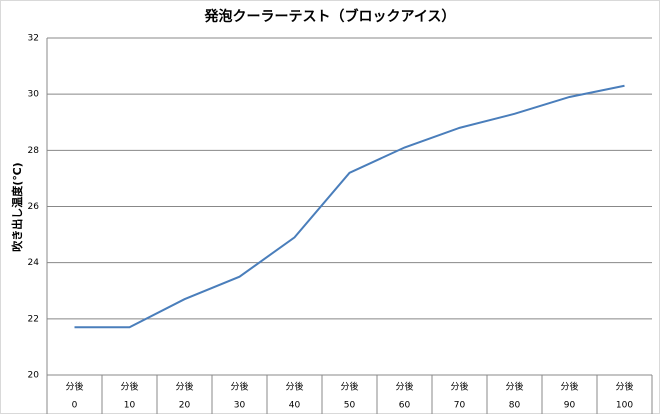  Describe the element at coordinates (570, 406) in the screenshot. I see `x-tick-label: 90` at that location.